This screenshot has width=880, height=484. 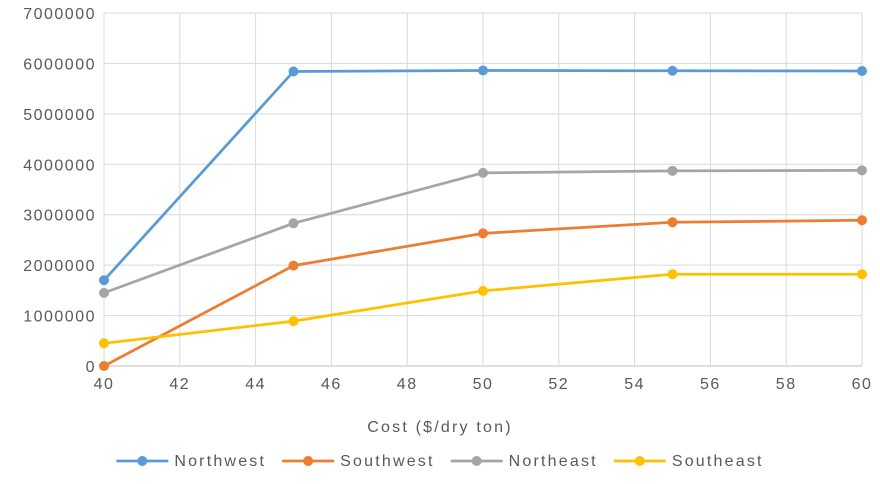 What do you see at coordinates (59, 317) in the screenshot?
I see `y-tick-label: 1000000` at bounding box center [59, 317].